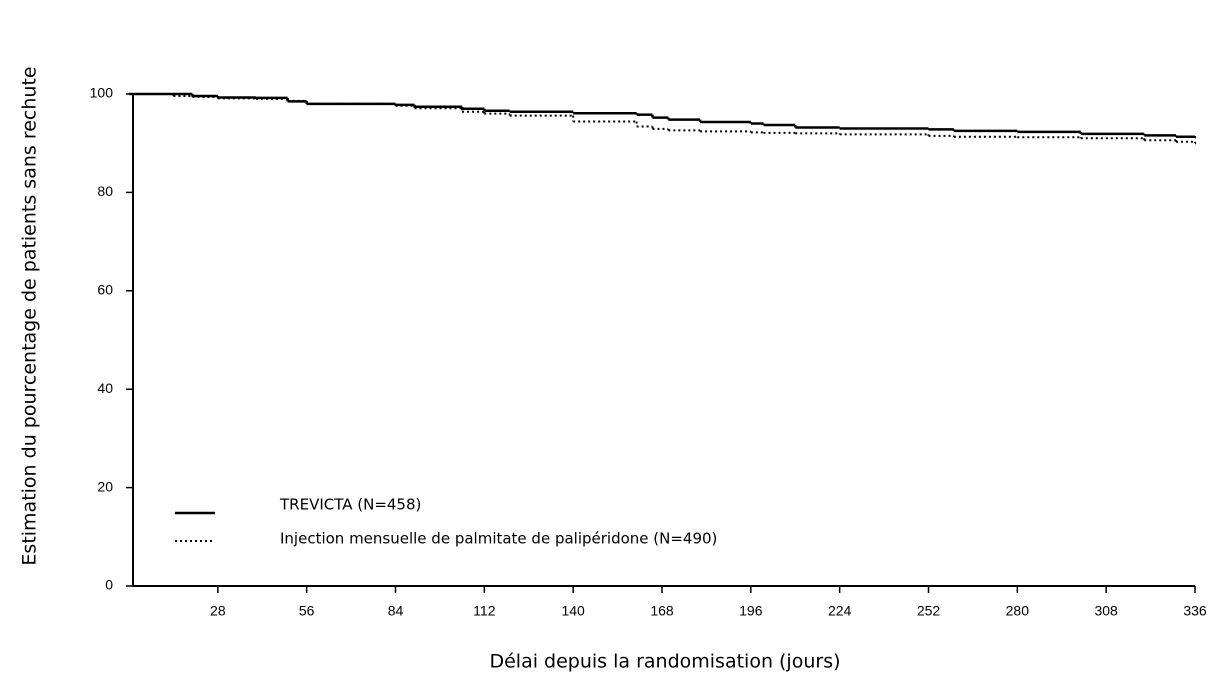  Describe the element at coordinates (751, 611) in the screenshot. I see `x-tick-label: 196` at that location.